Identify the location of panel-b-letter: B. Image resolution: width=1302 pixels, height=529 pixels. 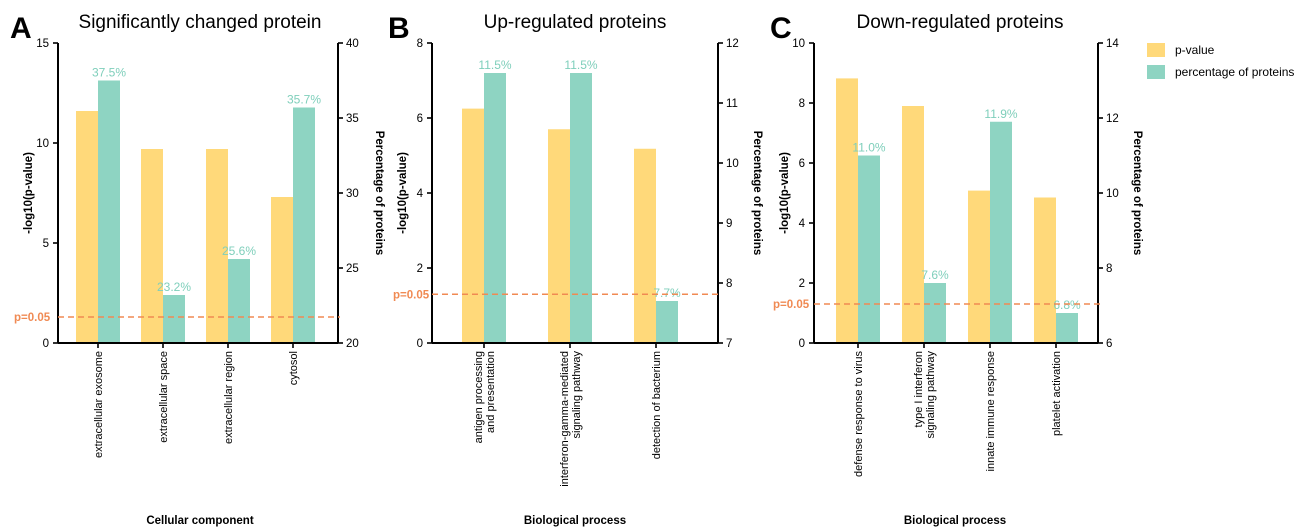
(399, 28).